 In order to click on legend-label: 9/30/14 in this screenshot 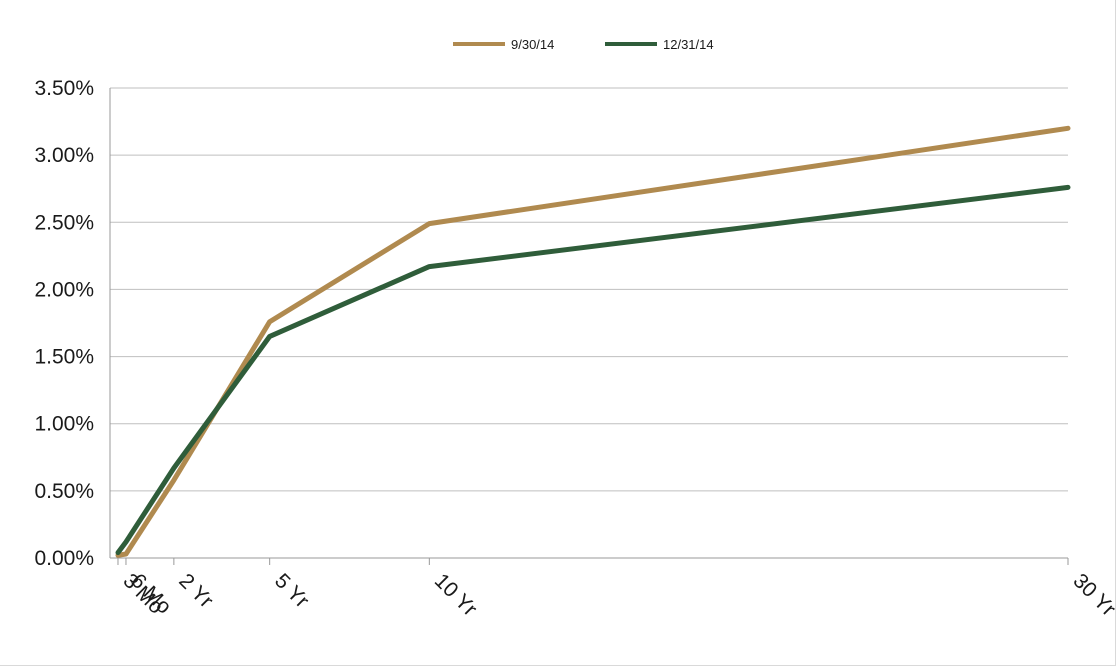, I will do `click(532, 44)`.